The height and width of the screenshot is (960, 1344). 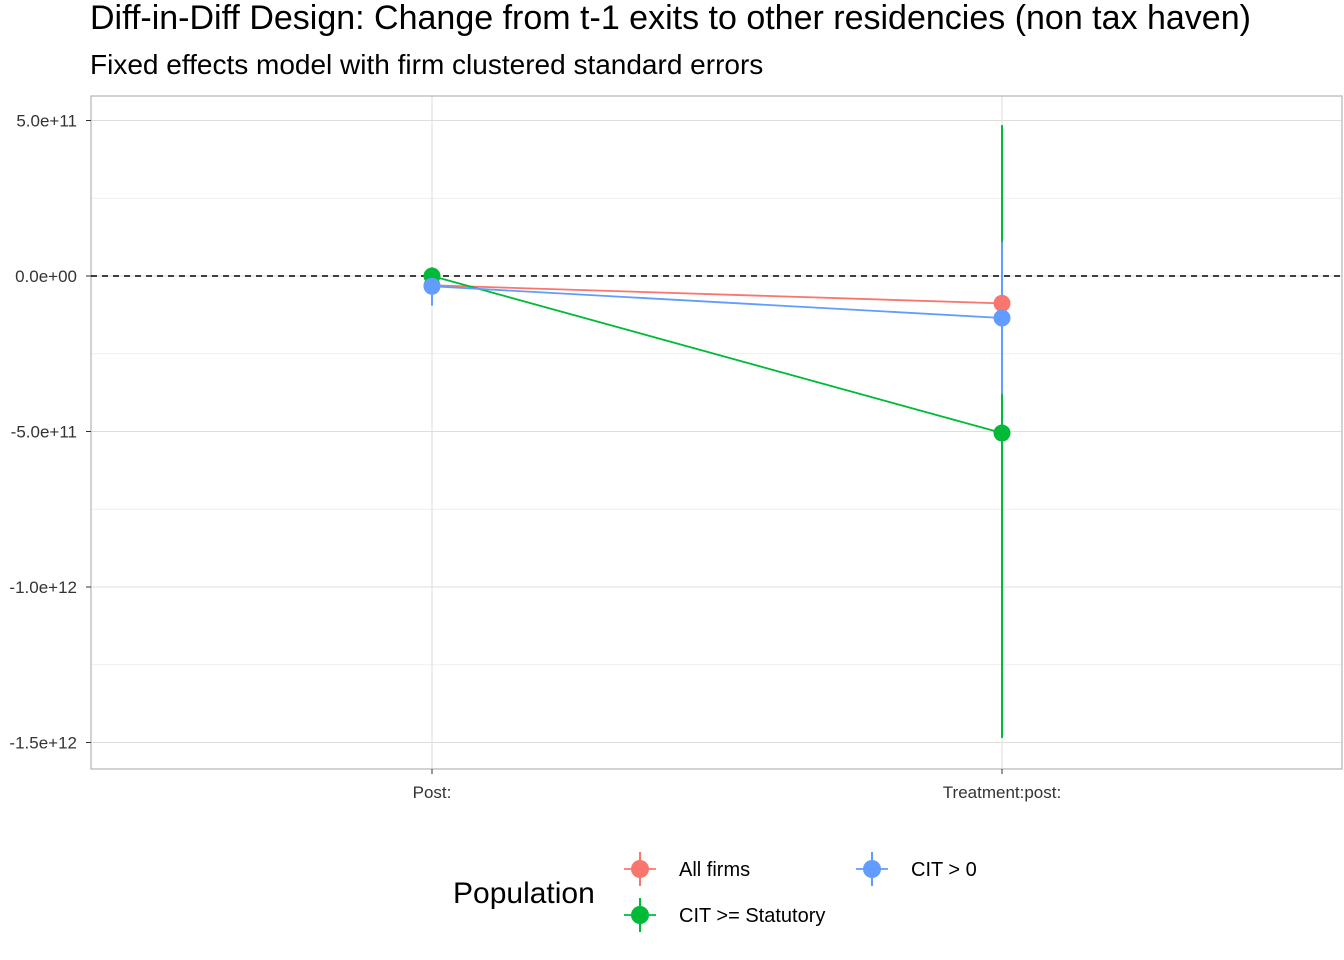 I want to click on y-tick-label: -1.0e+12, so click(x=43, y=587).